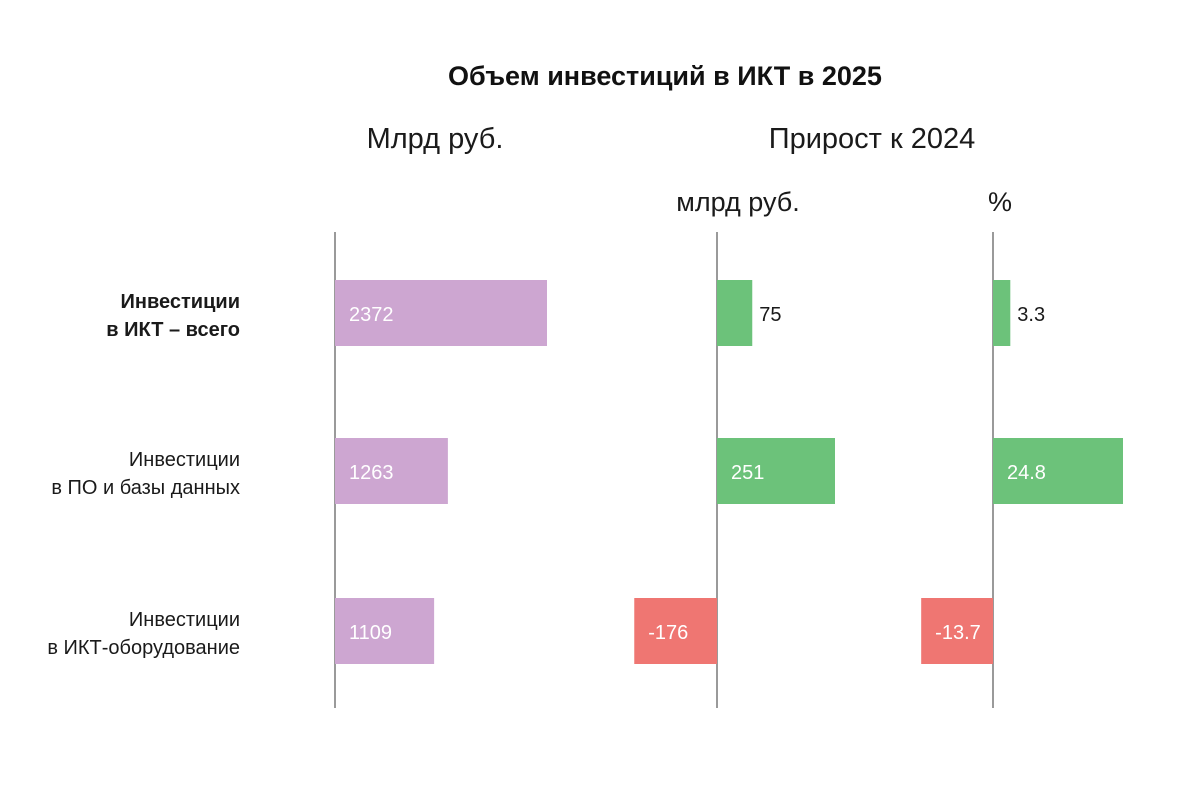 Image resolution: width=1200 pixels, height=800 pixels. I want to click on panel-header-level: Млрд руб., so click(435, 139).